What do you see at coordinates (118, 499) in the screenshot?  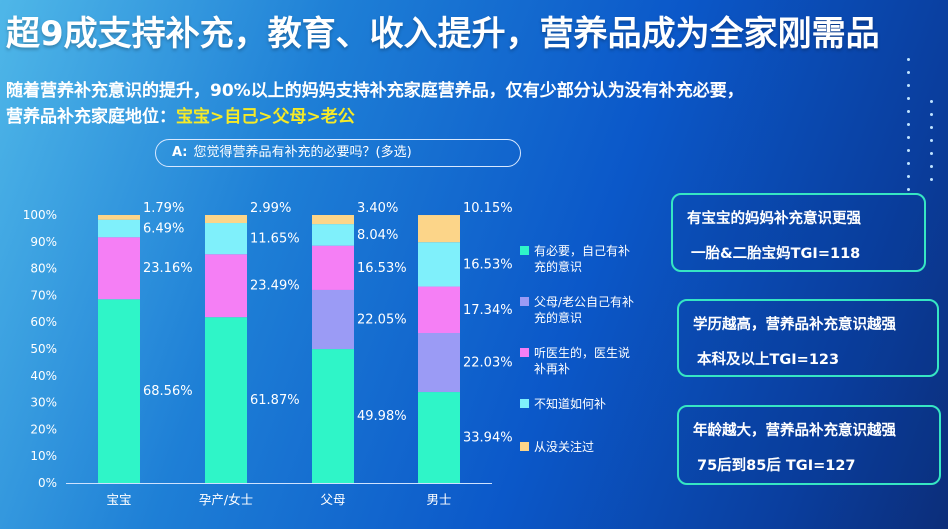 I see `x-tick-label: 宝宝` at bounding box center [118, 499].